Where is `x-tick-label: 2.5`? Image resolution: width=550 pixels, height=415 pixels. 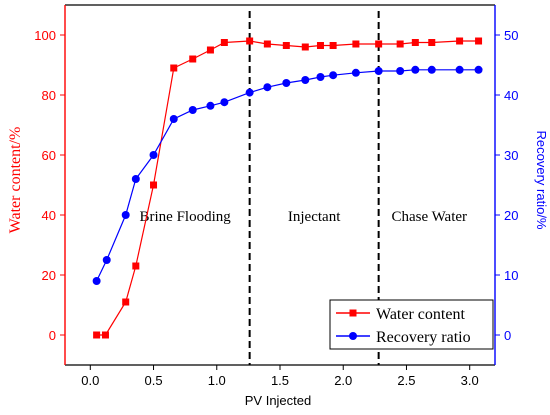
x-tick-label: 2.5 is located at coordinates (406, 380).